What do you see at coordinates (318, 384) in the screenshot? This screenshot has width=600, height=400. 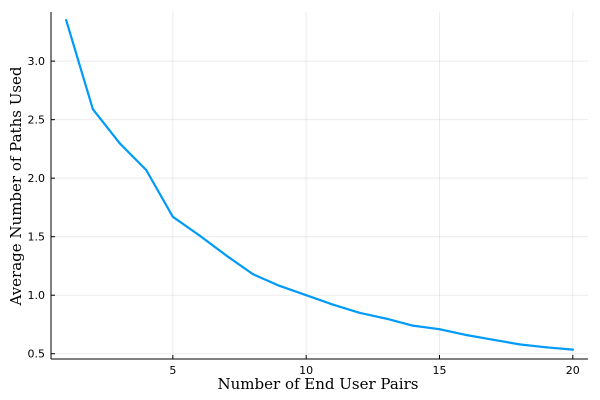 I see `x-axis-label: Number of End User Pairs` at bounding box center [318, 384].